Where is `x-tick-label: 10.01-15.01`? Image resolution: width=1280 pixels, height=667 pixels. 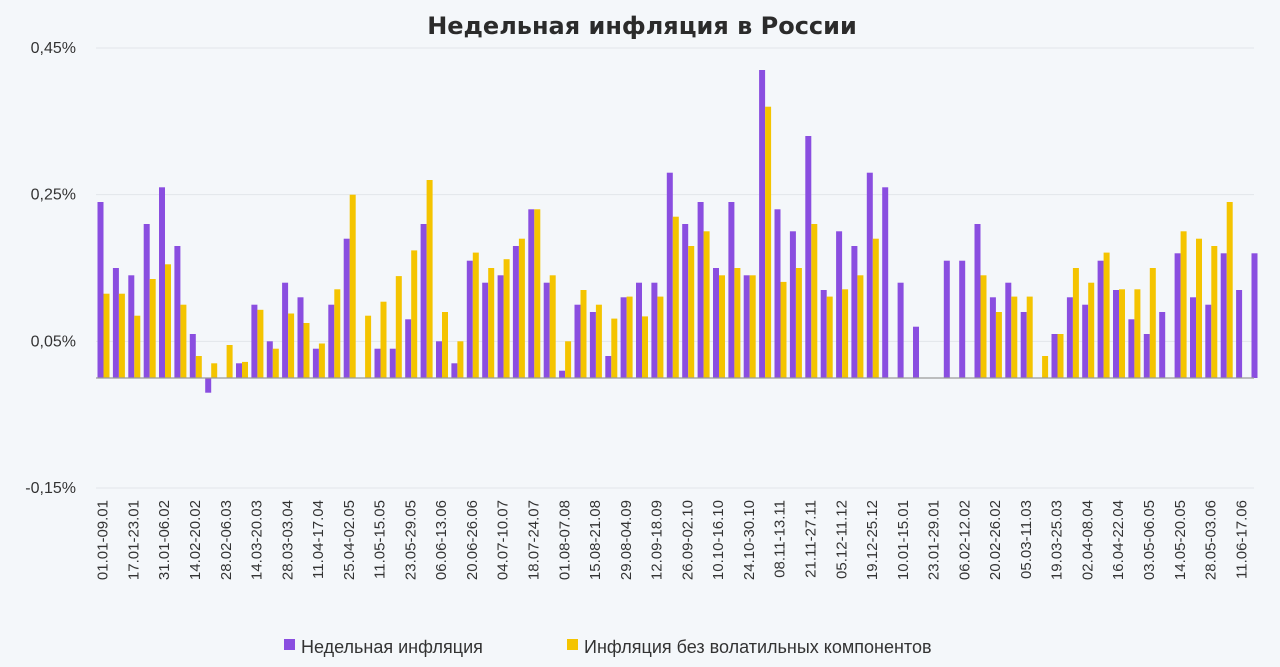 x-tick-label: 10.01-15.01 is located at coordinates (903, 540).